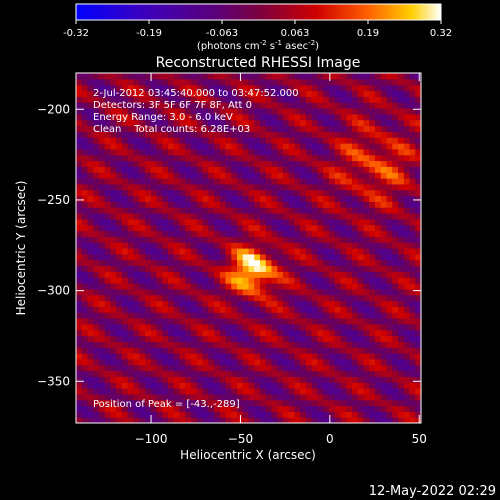  I want to click on colorbar-tick-label: 0.19, so click(368, 33).